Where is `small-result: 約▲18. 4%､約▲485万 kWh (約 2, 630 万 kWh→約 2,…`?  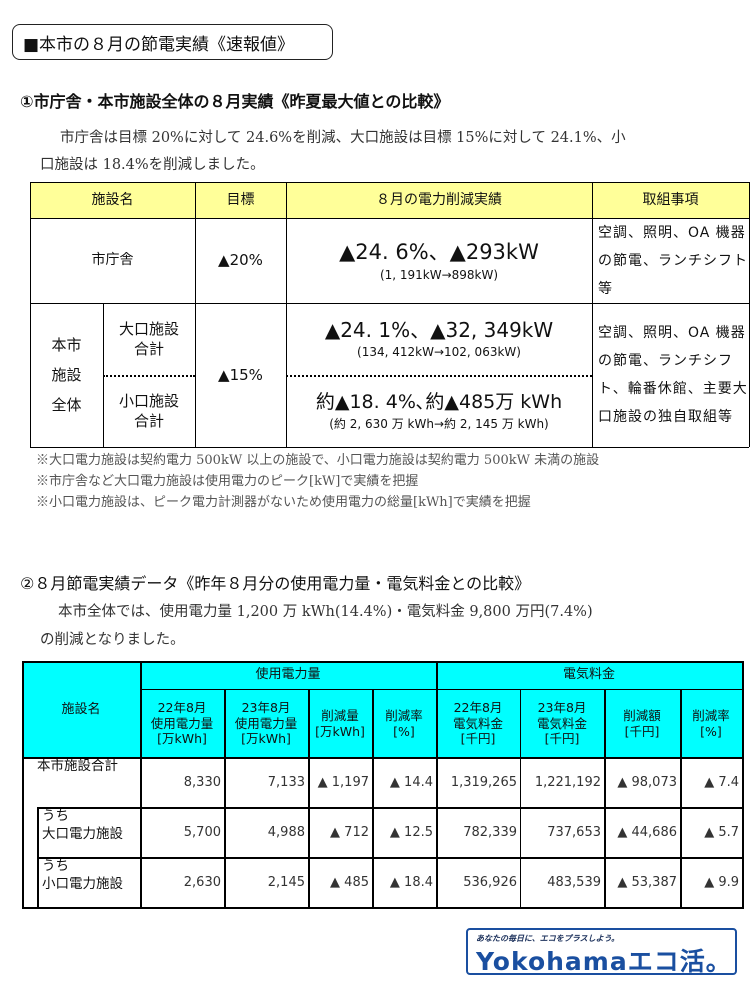
small-result: 約▲18. 4%､約▲485万 kWh (約 2, 630 万 kWh→約 2,… is located at coordinates (439, 411).